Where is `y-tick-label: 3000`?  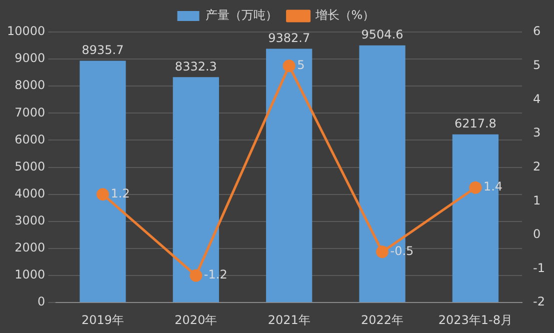 y-tick-label: 3000 is located at coordinates (30, 221).